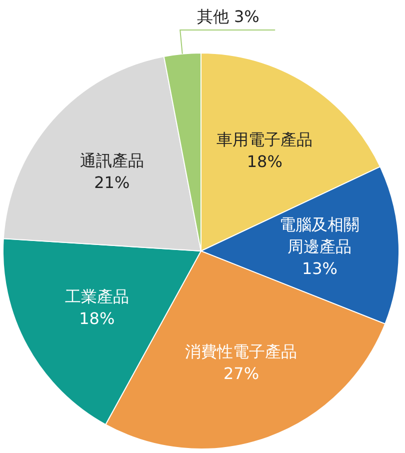 This screenshot has width=405, height=453. What do you see at coordinates (241, 351) in the screenshot?
I see `slice-label: 消費性電子產品` at bounding box center [241, 351].